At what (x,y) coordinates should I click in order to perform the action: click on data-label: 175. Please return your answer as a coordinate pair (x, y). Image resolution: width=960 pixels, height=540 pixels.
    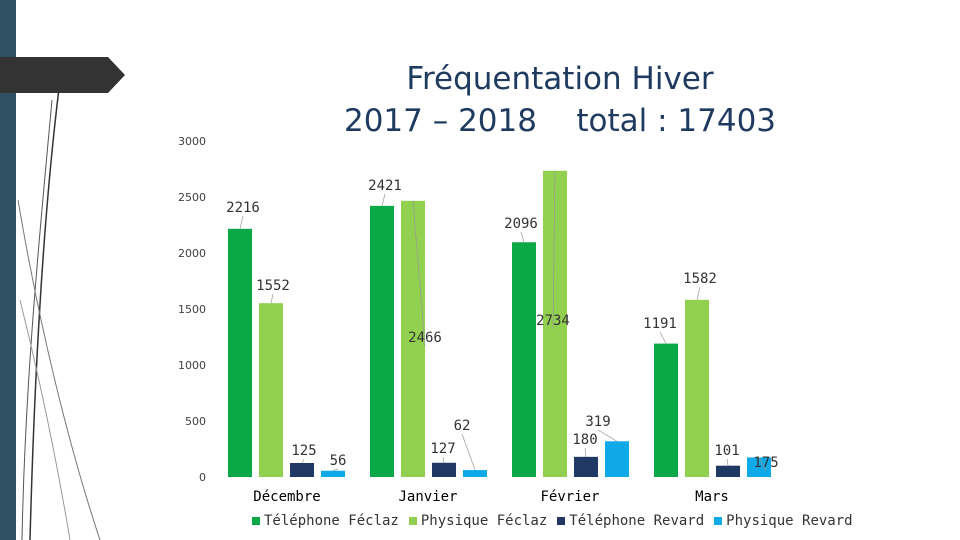
    Looking at the image, I should click on (765, 463).